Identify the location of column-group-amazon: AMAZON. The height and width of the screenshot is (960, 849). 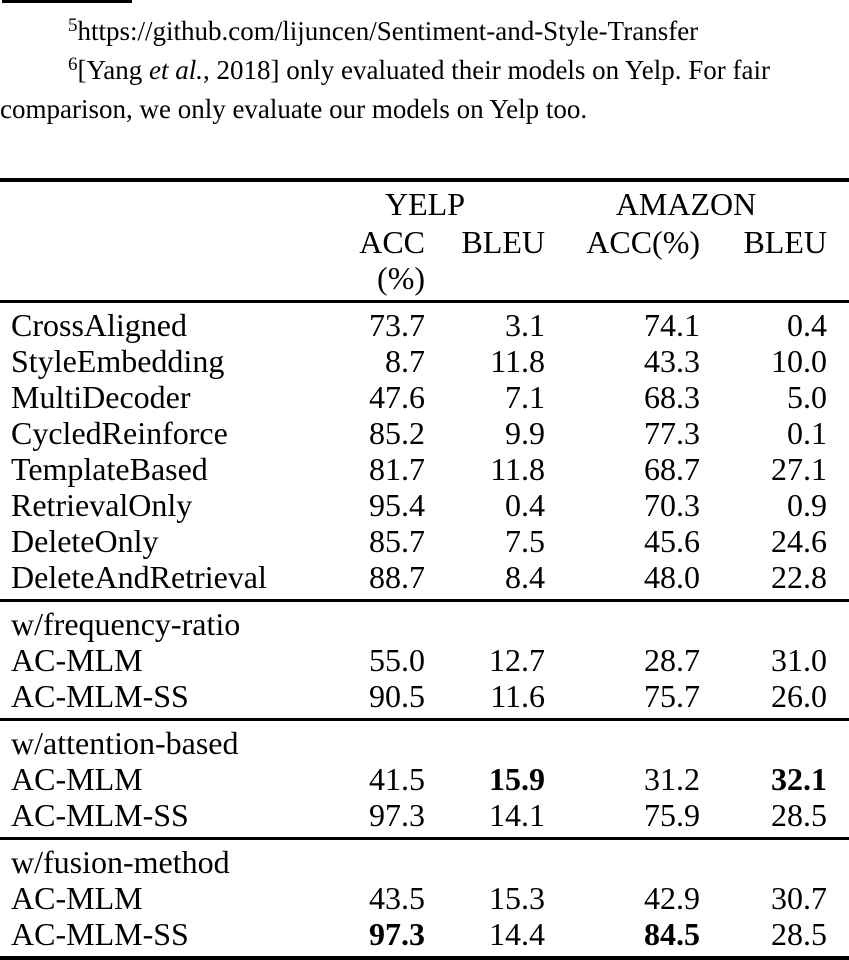
(686, 204).